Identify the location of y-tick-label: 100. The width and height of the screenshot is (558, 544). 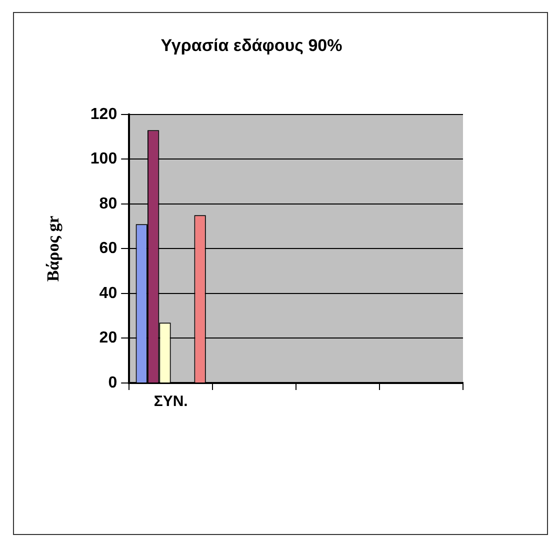
(104, 159).